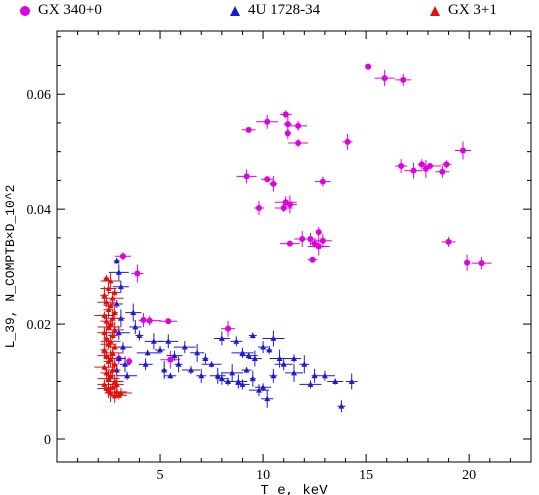  Describe the element at coordinates (463, 10) in the screenshot. I see `legend-item-gx3: GX 3+1` at that location.